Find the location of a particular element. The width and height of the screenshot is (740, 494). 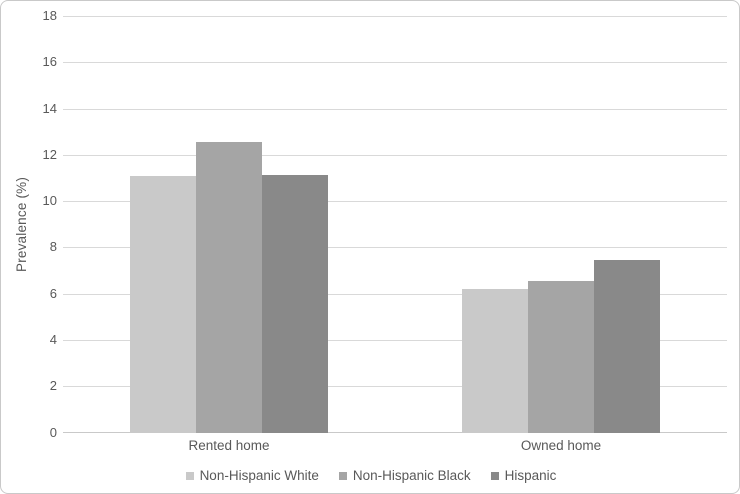

legend-item-non-hispanic-black: Non-Hispanic Black is located at coordinates (404, 475).